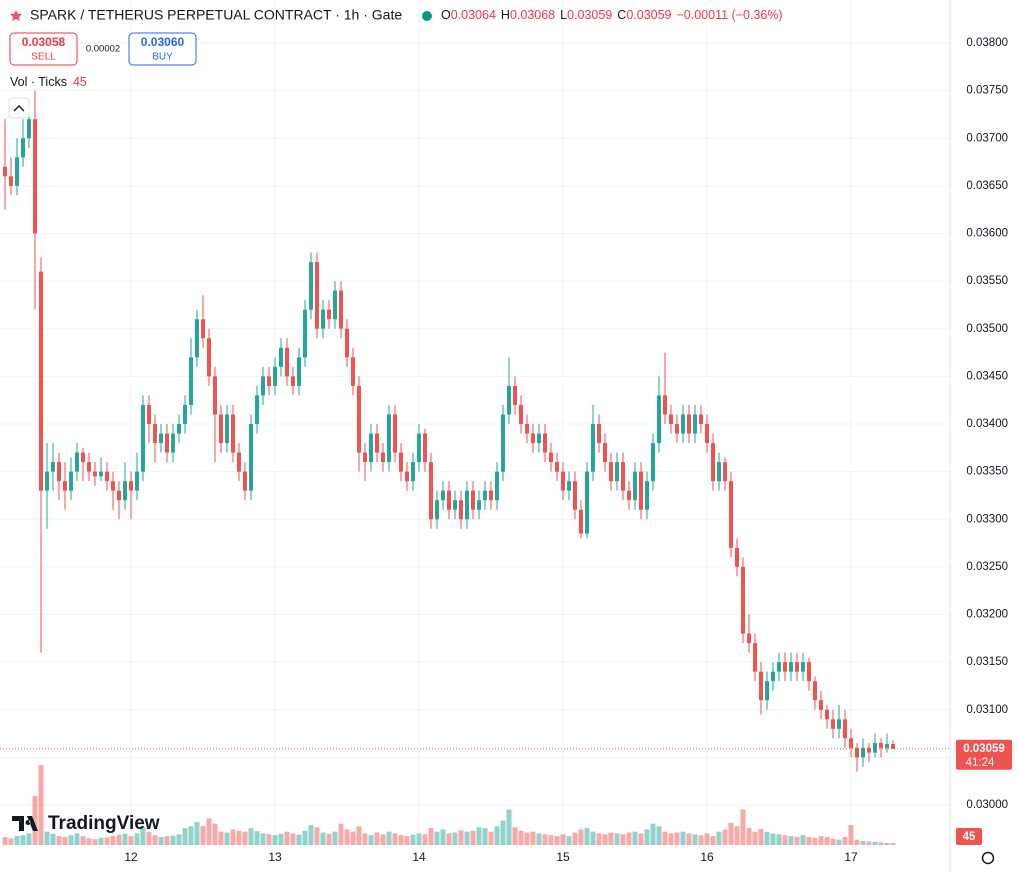 This screenshot has width=1018, height=872. Describe the element at coordinates (563, 15) in the screenshot. I see `ohlc-label: L` at that location.